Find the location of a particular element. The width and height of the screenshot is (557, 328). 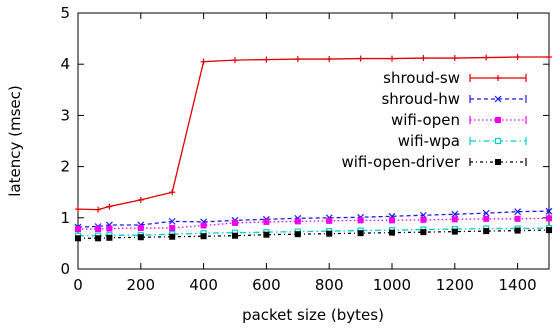

x-tick-label: 1000 is located at coordinates (392, 285).